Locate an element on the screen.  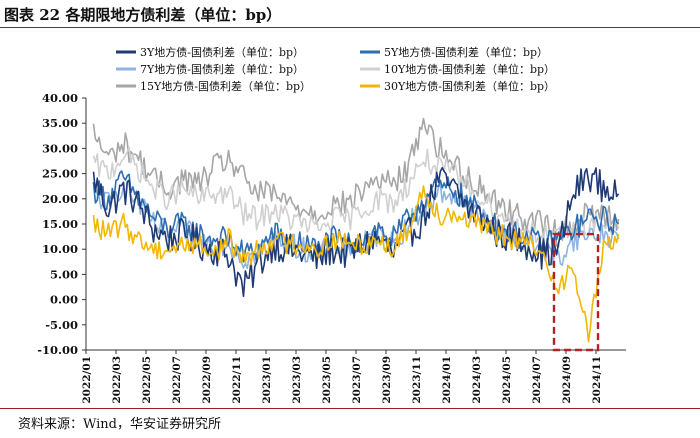
x-tick-label: 2022/03 is located at coordinates (117, 380).